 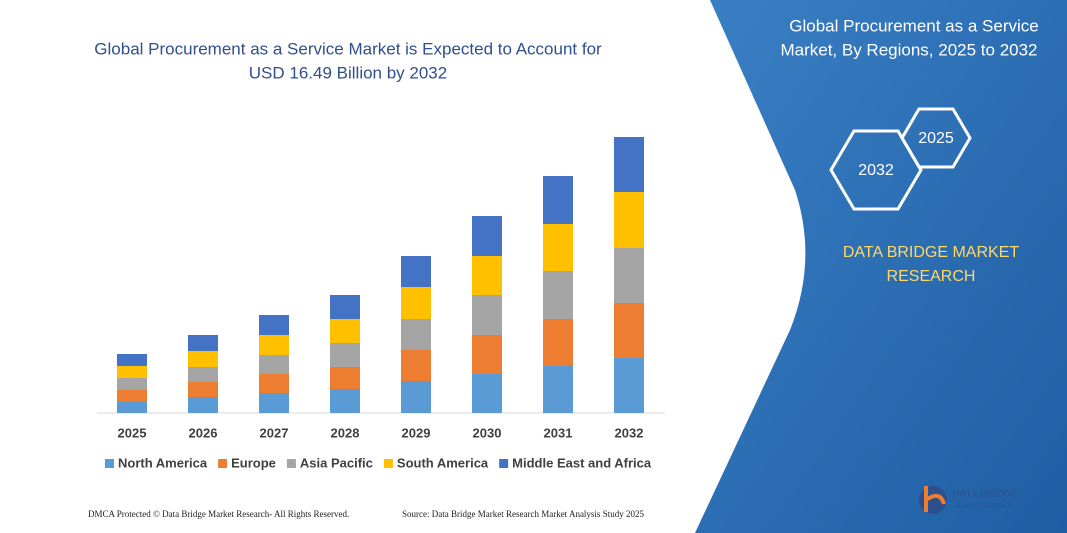 I want to click on panel-title: Global Procurement as a Service, so click(x=913, y=25).